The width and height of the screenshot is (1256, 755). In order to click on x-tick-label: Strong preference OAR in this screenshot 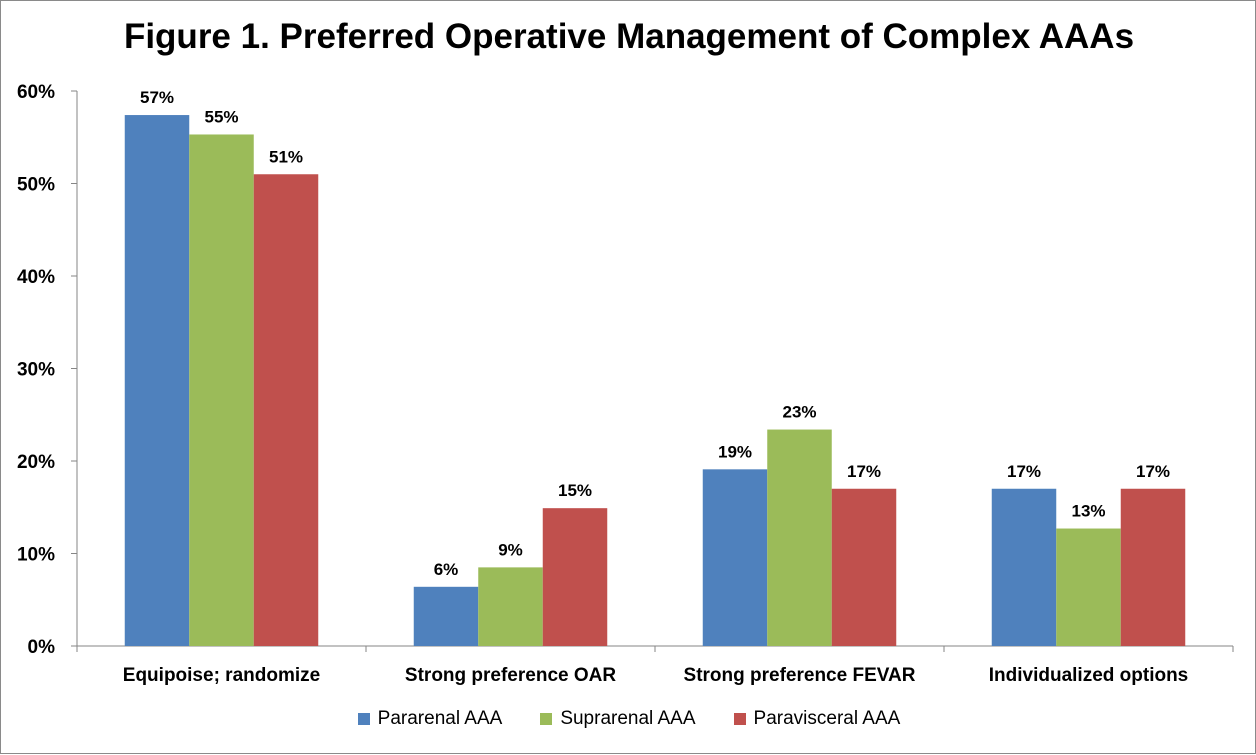, I will do `click(510, 675)`.